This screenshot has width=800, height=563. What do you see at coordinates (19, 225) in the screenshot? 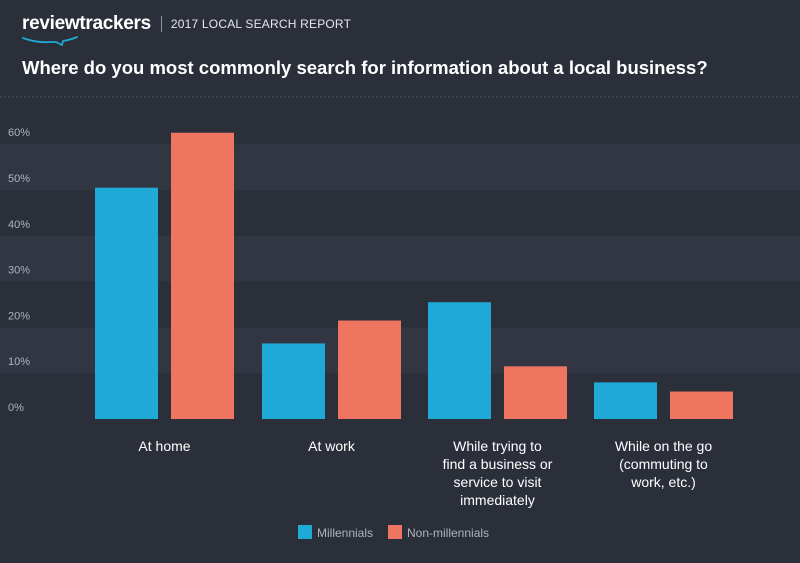
I see `y-tick-label: 40%` at bounding box center [19, 225].